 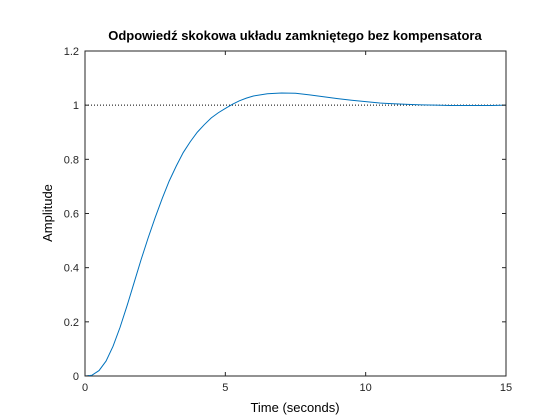 I want to click on x-tick-label: 15, so click(x=506, y=388).